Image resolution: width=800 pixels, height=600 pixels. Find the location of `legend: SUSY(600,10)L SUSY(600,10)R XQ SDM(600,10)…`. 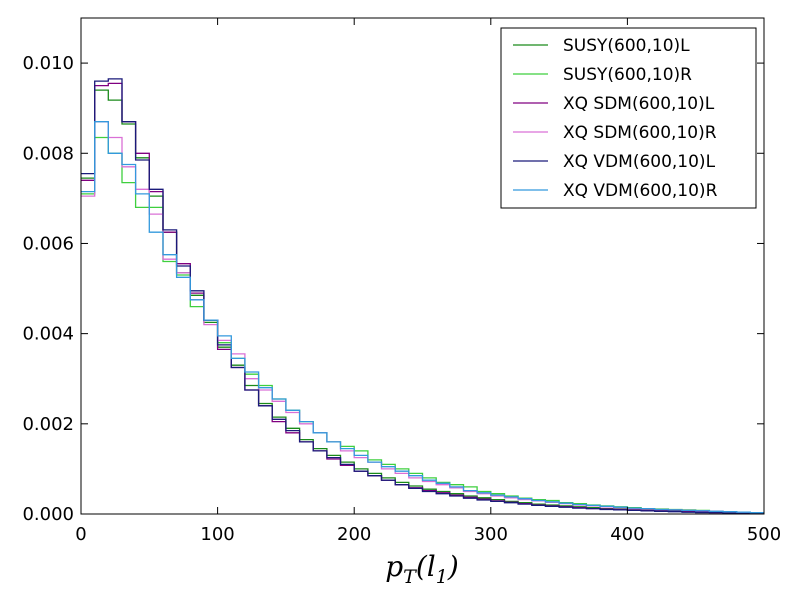

legend: SUSY(600,10)L SUSY(600,10)R XQ SDM(600,10)… is located at coordinates (628, 118).